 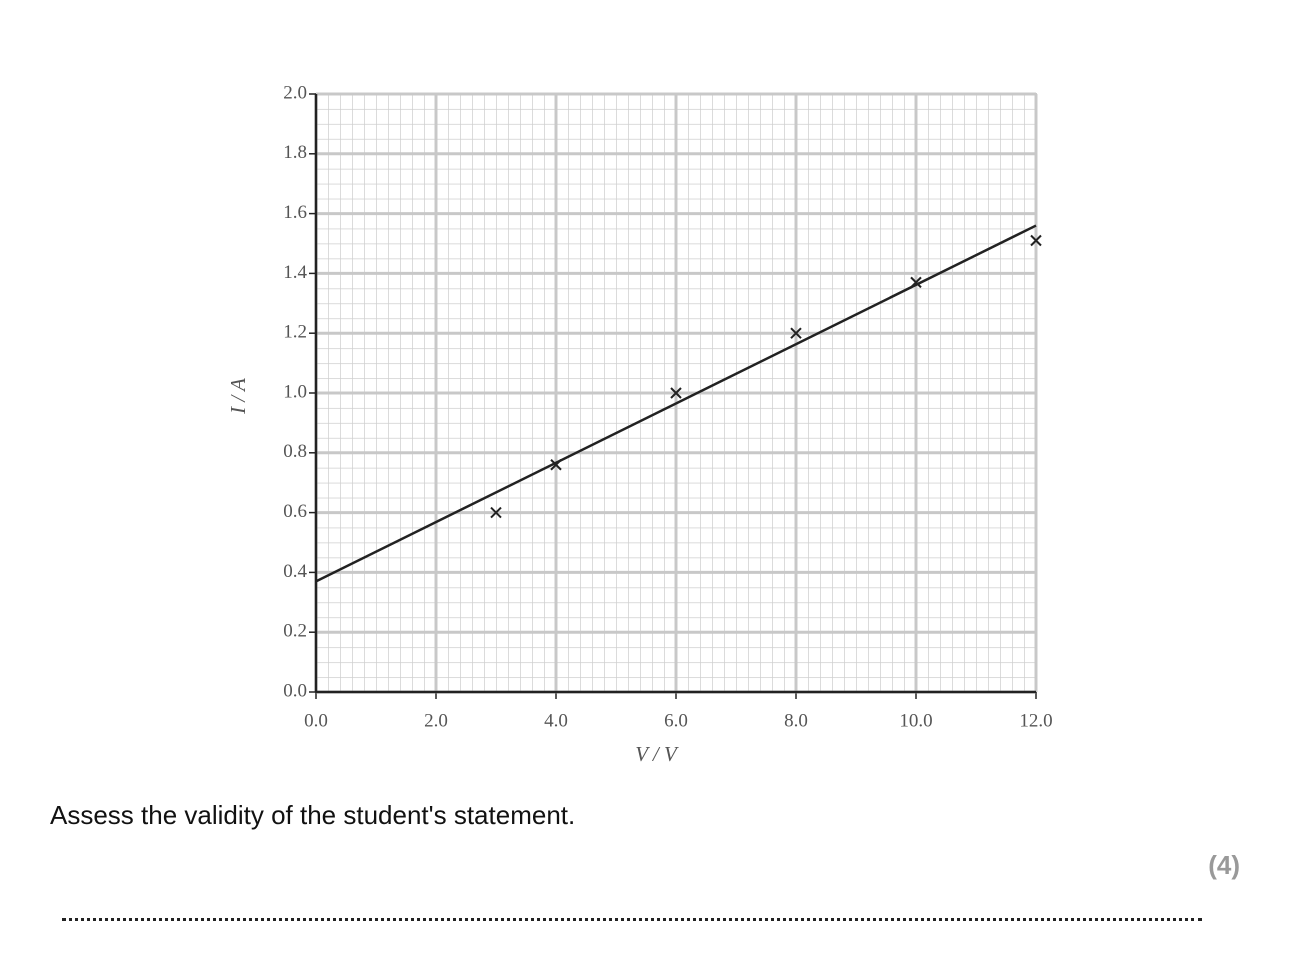 What do you see at coordinates (556, 720) in the screenshot?
I see `x-tick-label: 4.0` at bounding box center [556, 720].